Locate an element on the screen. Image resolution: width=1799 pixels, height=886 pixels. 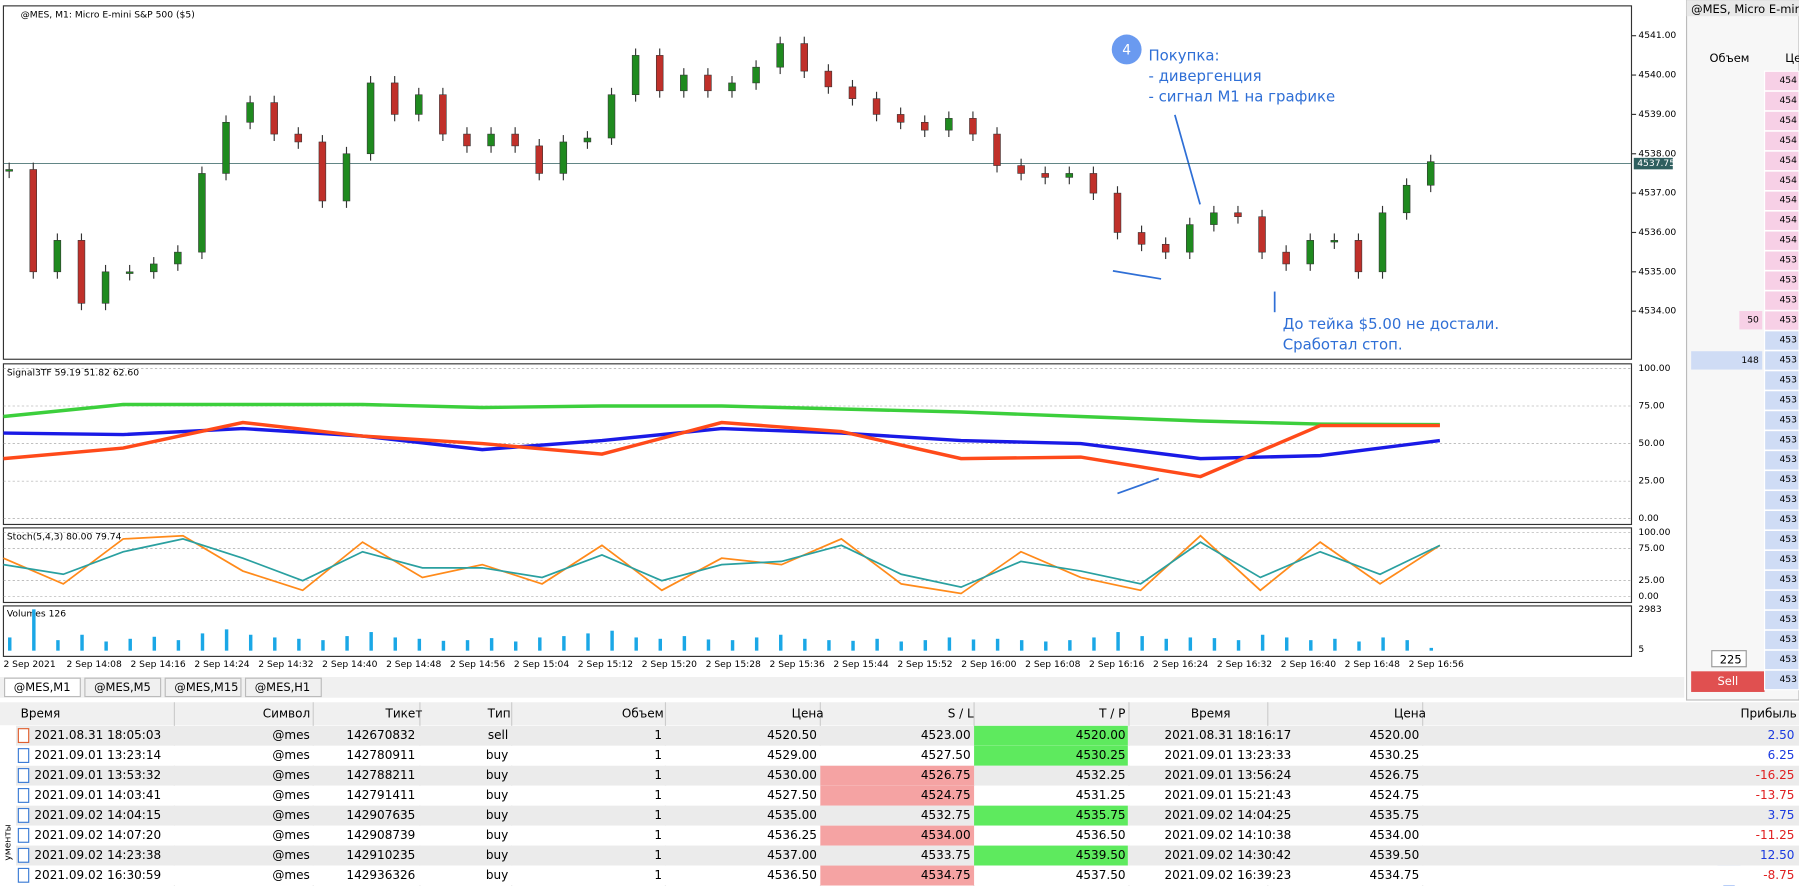
cell: 2021.09.02 16:30:59 is located at coordinates (97, 875).